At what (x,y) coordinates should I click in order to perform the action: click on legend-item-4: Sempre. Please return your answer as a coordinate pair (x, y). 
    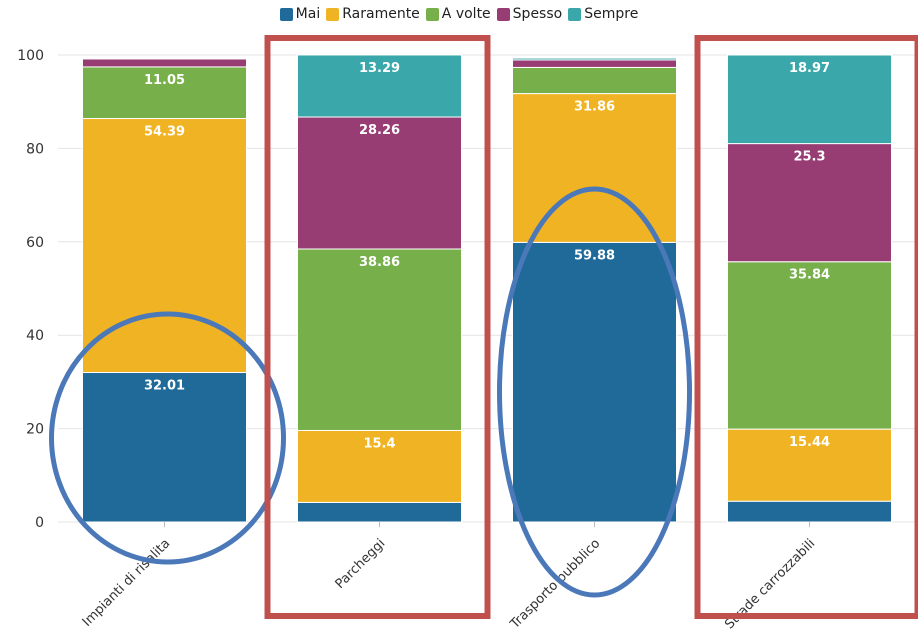
    Looking at the image, I should click on (603, 14).